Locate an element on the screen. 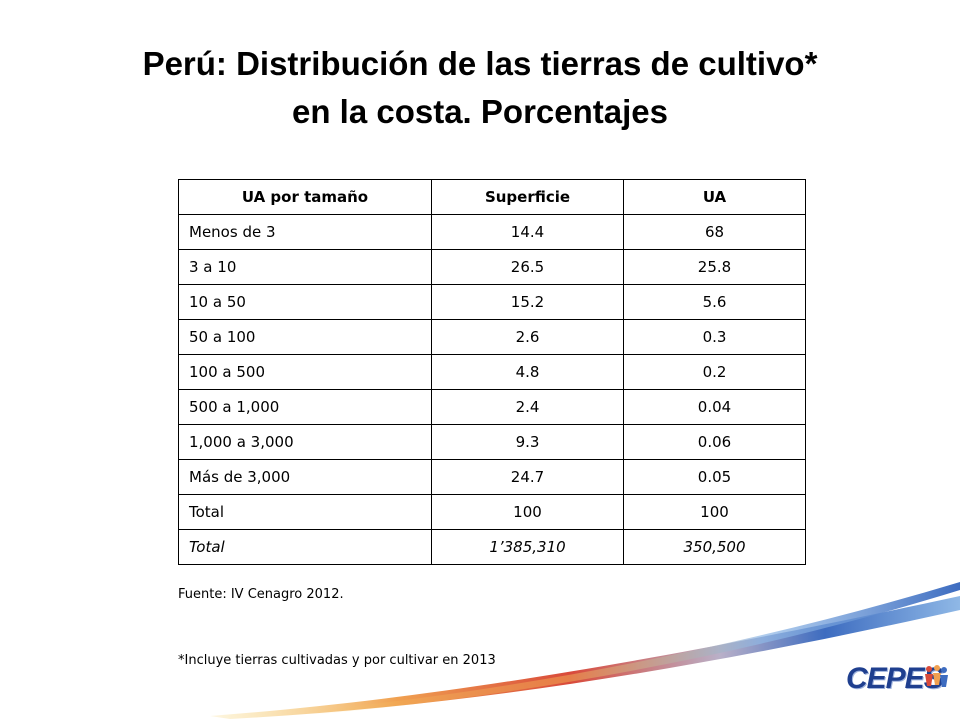 The image size is (960, 720). table-row: Menos de 3 14.4 68 is located at coordinates (492, 232).